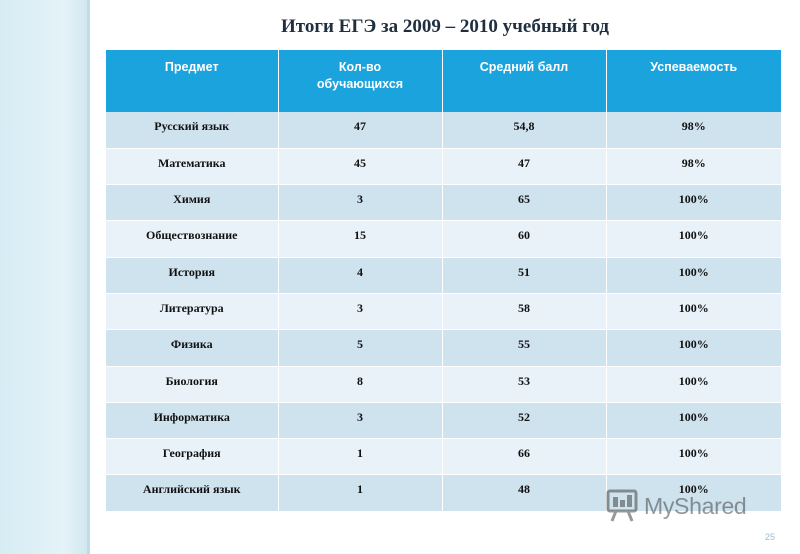  Describe the element at coordinates (192, 421) in the screenshot. I see `cell-subject: Информатика` at that location.